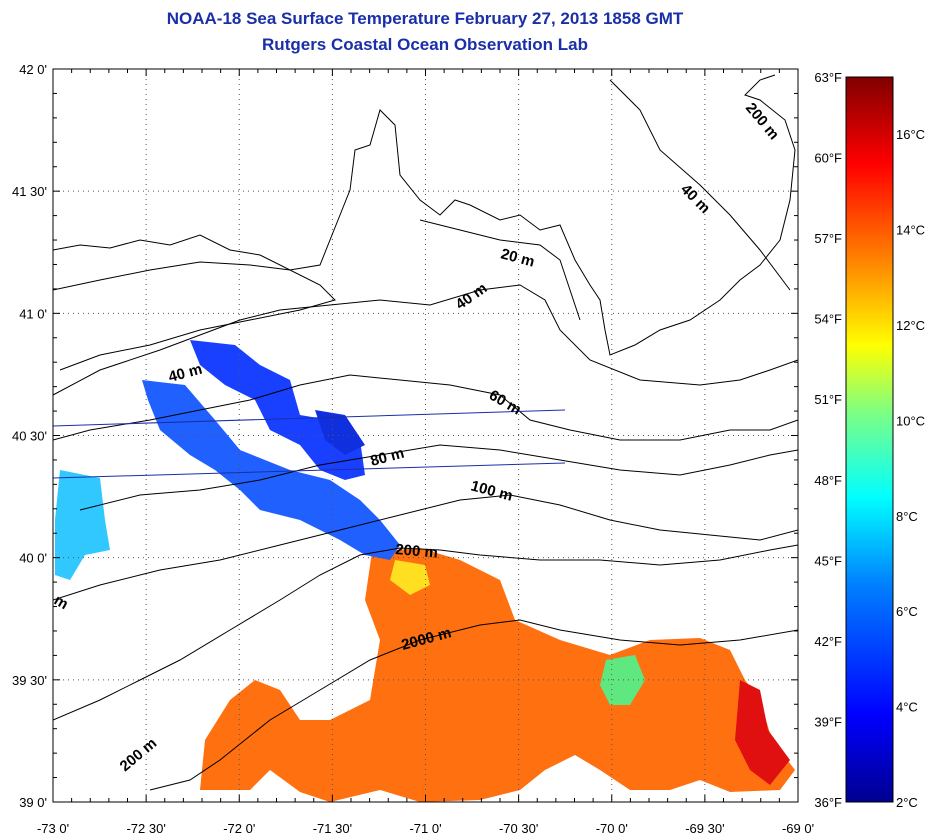  I want to click on isobath-100m, so click(425, 547).